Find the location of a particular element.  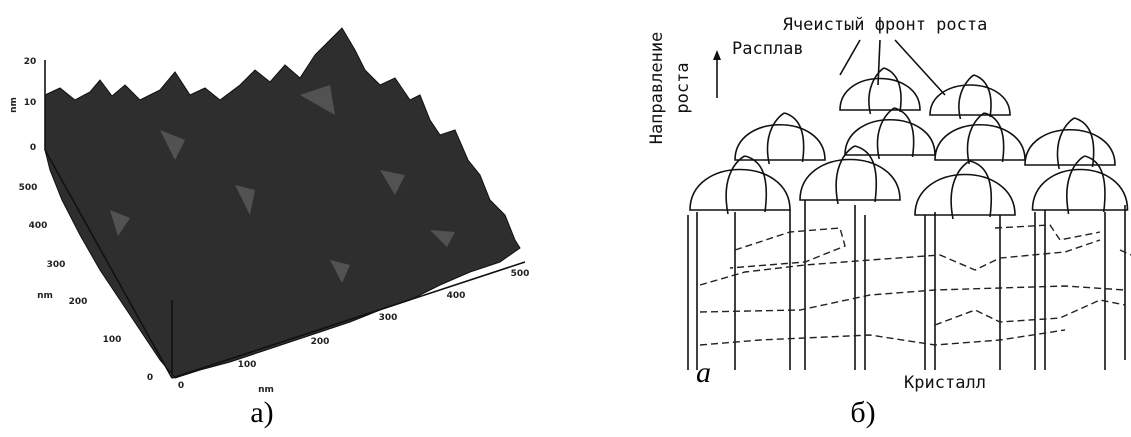

y-tick-label: 200 is located at coordinates (78, 302).